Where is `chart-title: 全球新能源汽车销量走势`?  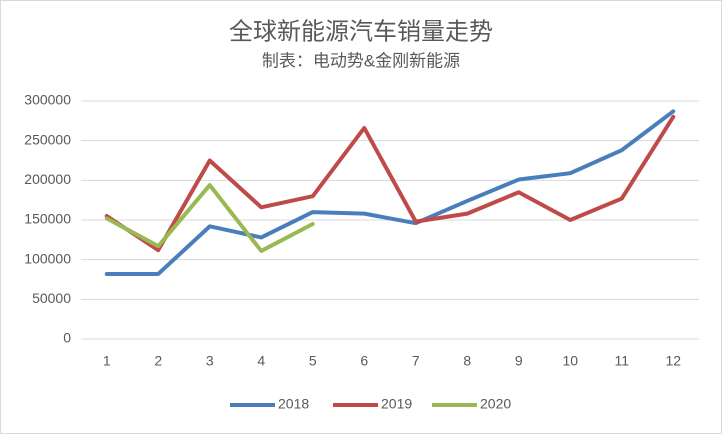
chart-title: 全球新能源汽车销量走势 is located at coordinates (361, 31).